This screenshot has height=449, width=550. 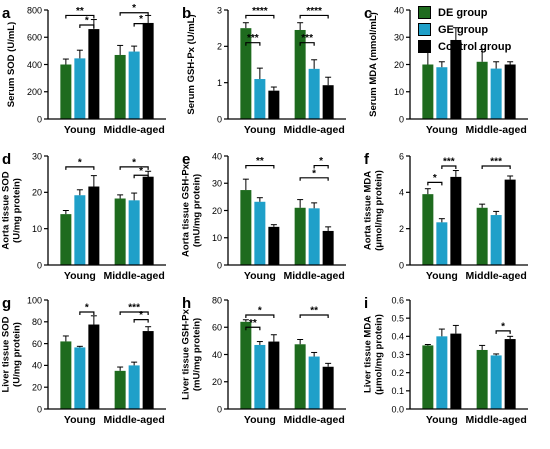 I want to click on y-axis-label-line: (μmol/mg protein), so click(x=379, y=354).